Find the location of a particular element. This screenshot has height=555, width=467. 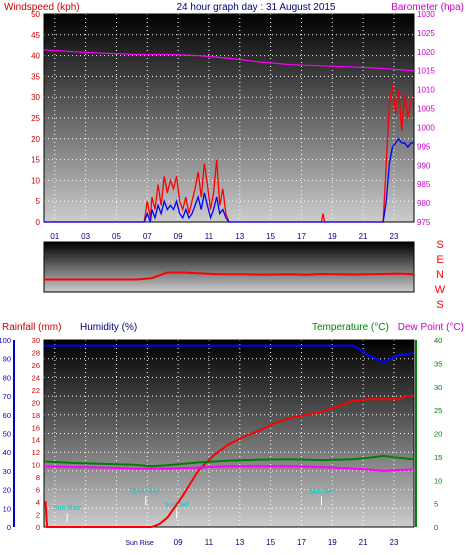

rain-tick-label: 14 is located at coordinates (36, 440).